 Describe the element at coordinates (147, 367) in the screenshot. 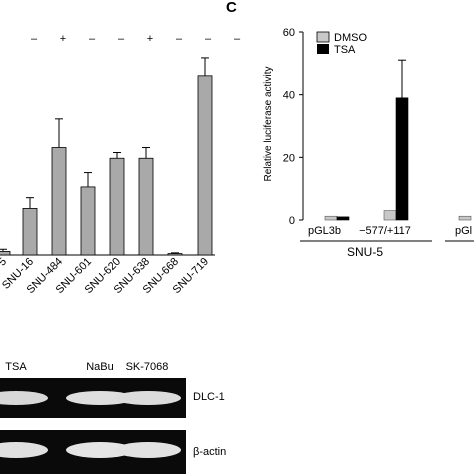

I see `gel-lane-label-sk7068: SK-7068` at that location.